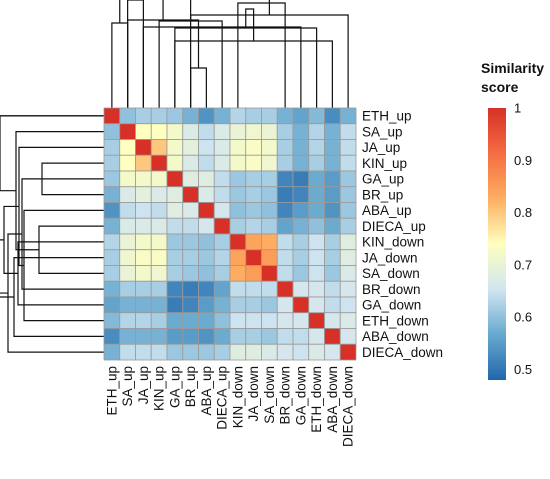 The height and width of the screenshot is (479, 550). What do you see at coordinates (395, 336) in the screenshot?
I see `row-label: ABA_down` at bounding box center [395, 336].